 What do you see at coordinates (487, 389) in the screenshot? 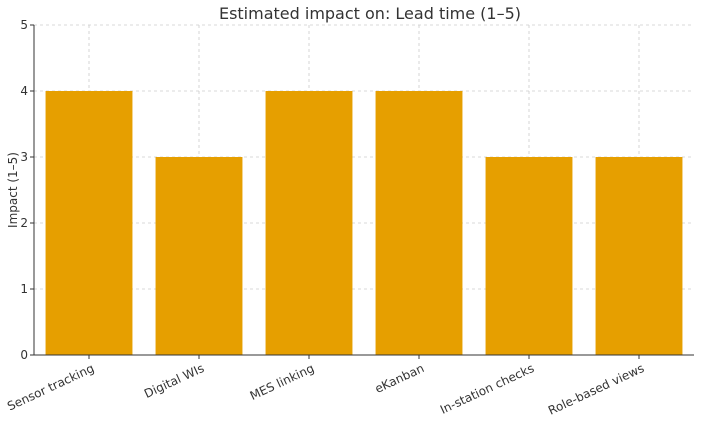
I see `x-tick-label: In-station checks` at bounding box center [487, 389].